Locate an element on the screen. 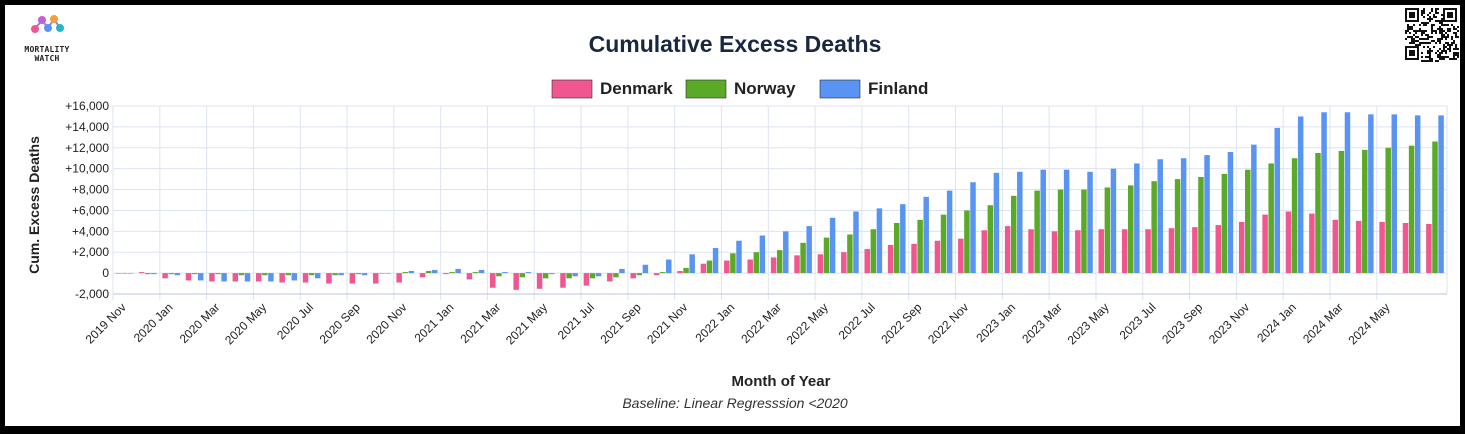 The image size is (1465, 434). chart-title: Cumulative Excess Deaths is located at coordinates (735, 44).